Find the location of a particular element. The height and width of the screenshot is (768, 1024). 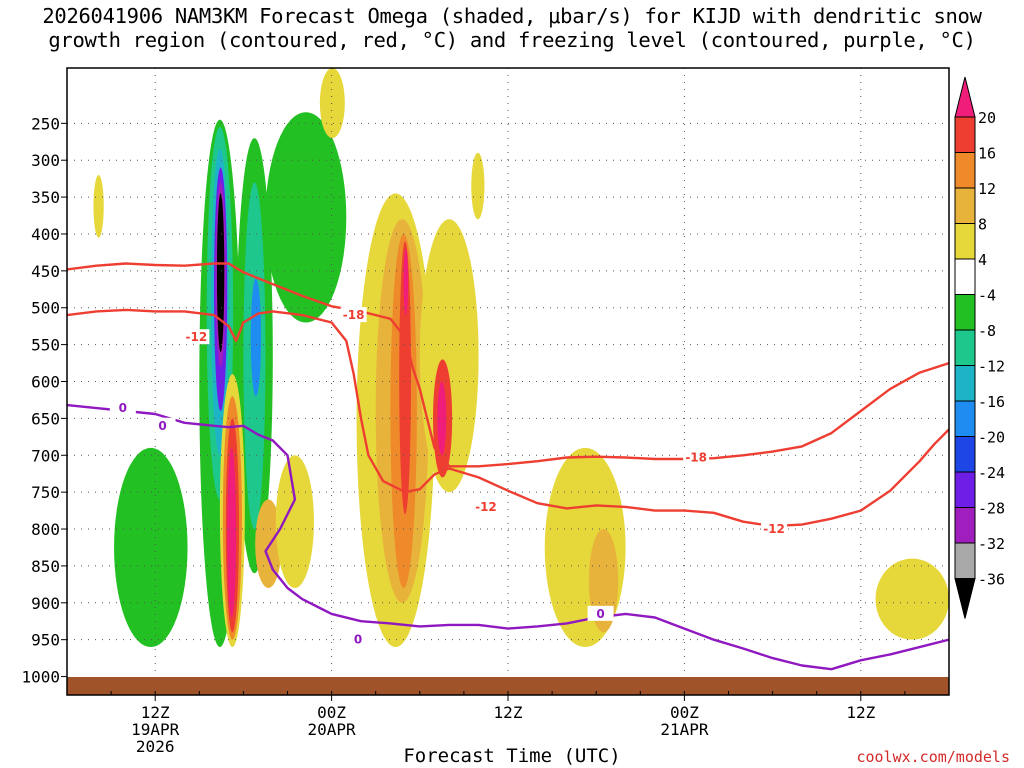

colorbar-top-arrow is located at coordinates (965, 97).